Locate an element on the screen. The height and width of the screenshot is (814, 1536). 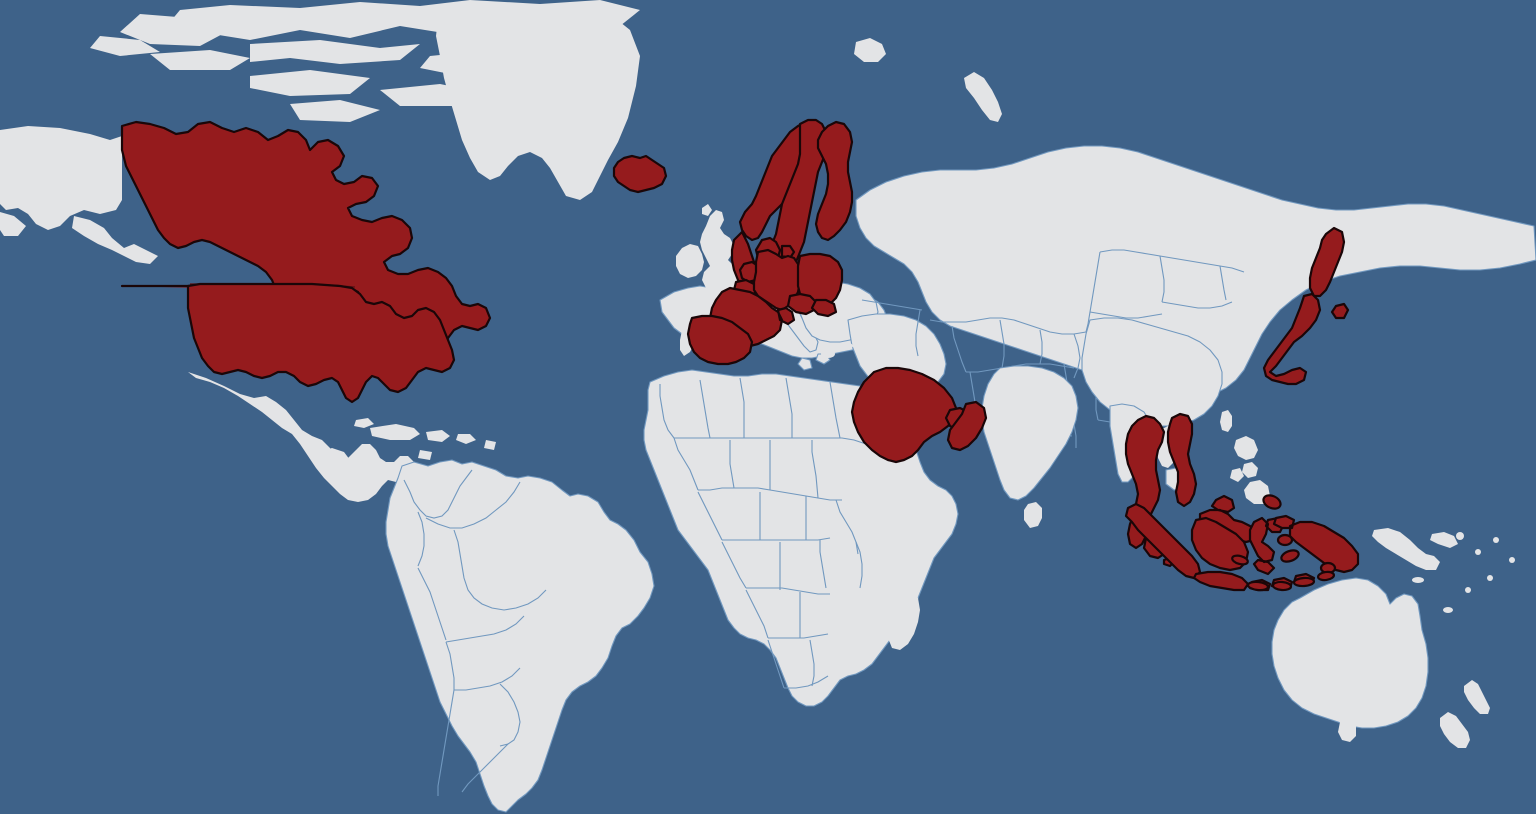
australia is located at coordinates (1350, 653).